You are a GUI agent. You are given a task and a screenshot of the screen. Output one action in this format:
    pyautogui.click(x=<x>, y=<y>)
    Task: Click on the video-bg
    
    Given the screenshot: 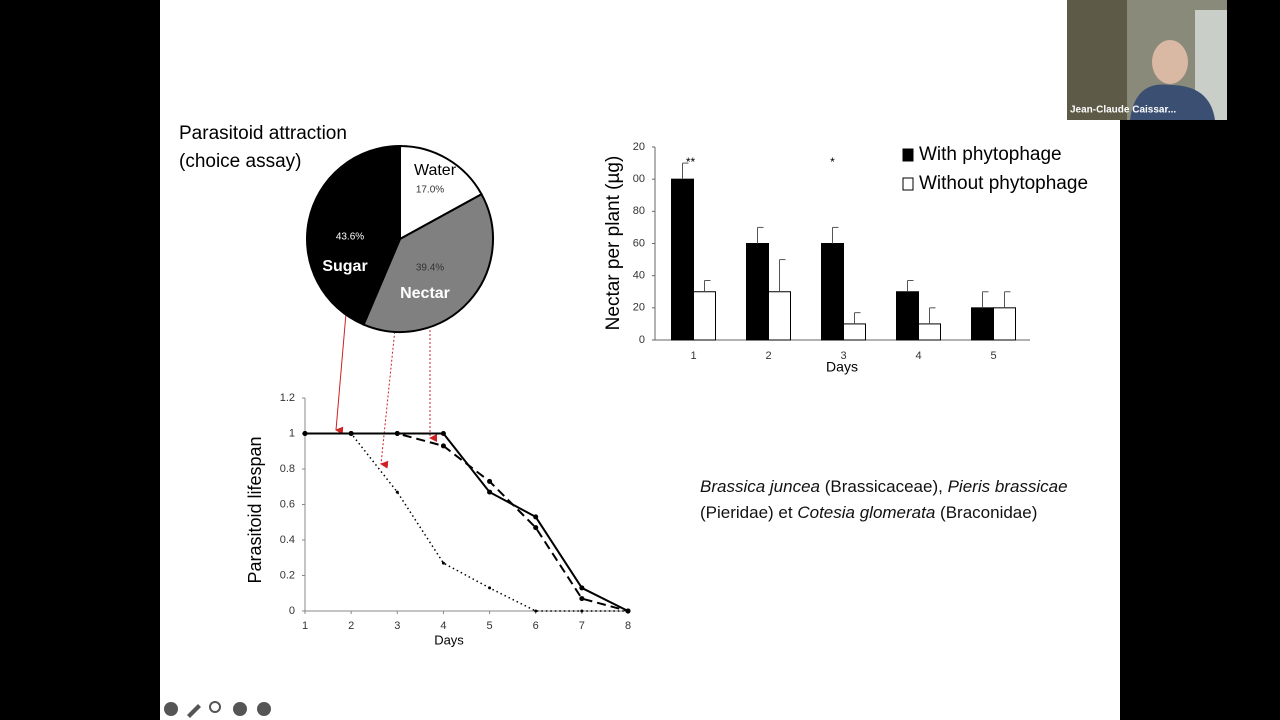 What is the action you would take?
    pyautogui.click(x=1097, y=60)
    